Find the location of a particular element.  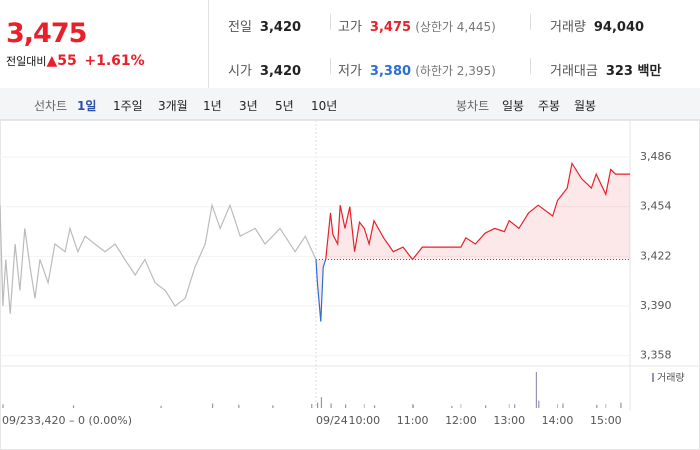

info-cell: 시가 3,420 is located at coordinates (264, 69).